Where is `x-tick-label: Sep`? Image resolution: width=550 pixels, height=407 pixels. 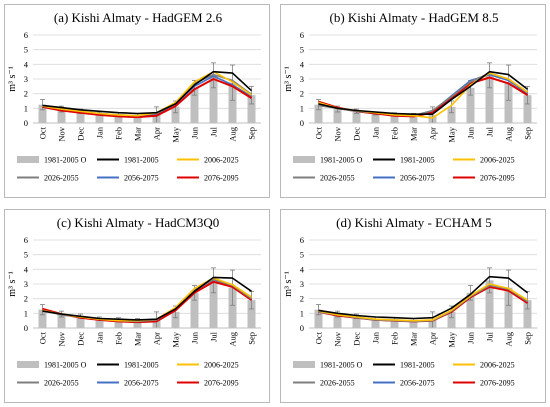
x-tick-label: Sep is located at coordinates (252, 133).